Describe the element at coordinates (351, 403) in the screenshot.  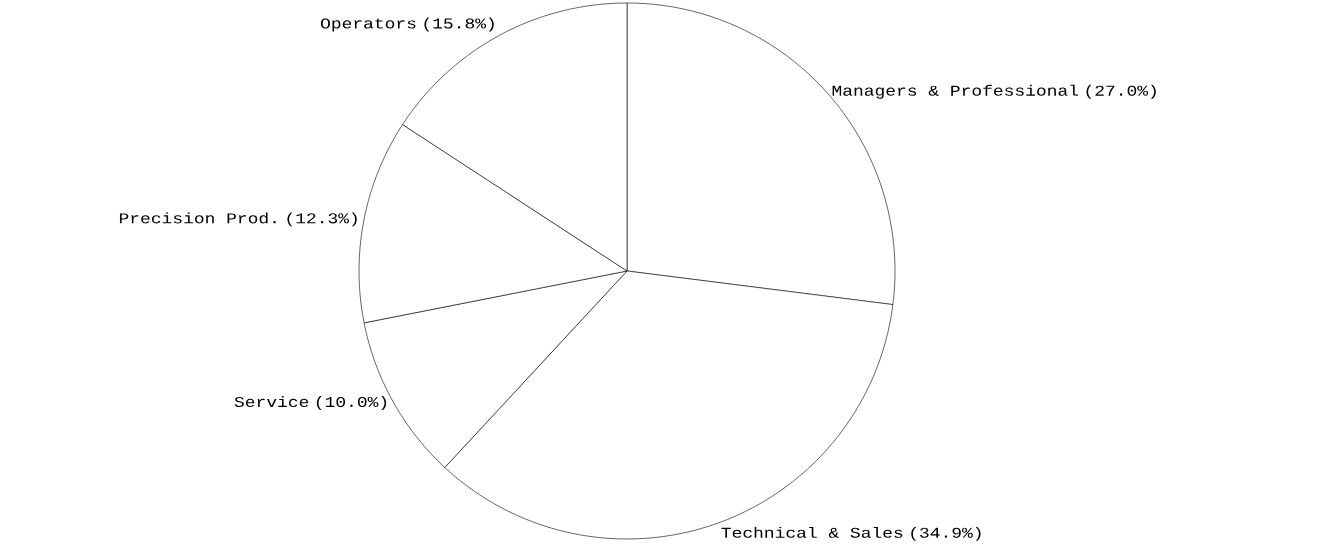
I see `data-label: (10.0%)` at that location.